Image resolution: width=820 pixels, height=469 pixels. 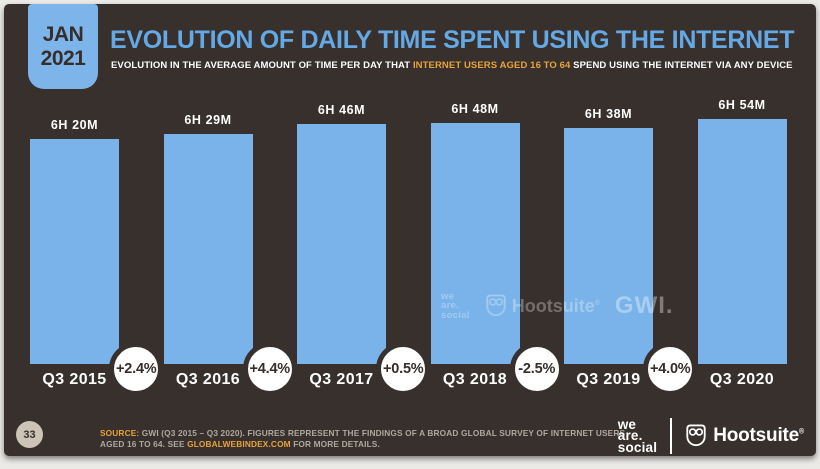 I want to click on watermark-row: we are. social Hootsuite® GWI., so click(x=557, y=306).